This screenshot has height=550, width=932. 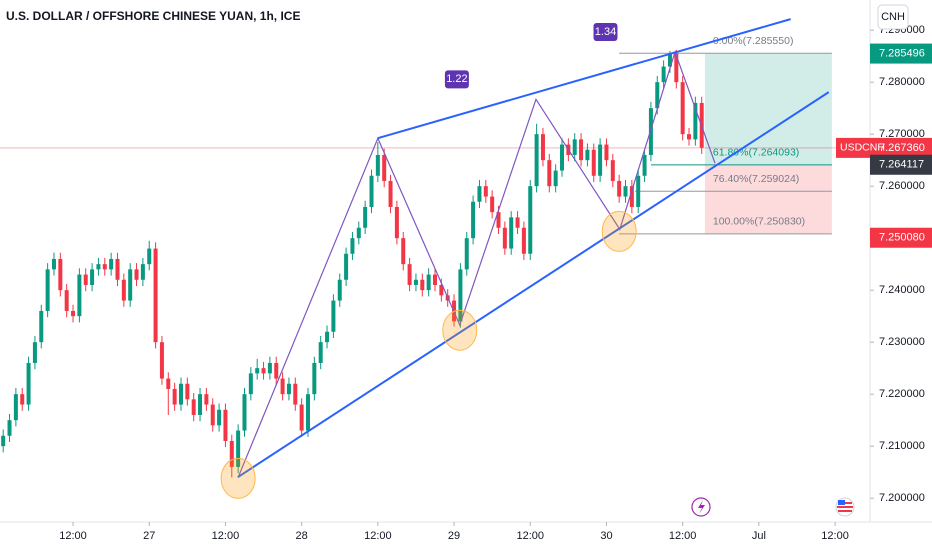 I want to click on fib-label: 76.40%(7.259024), so click(x=756, y=179).